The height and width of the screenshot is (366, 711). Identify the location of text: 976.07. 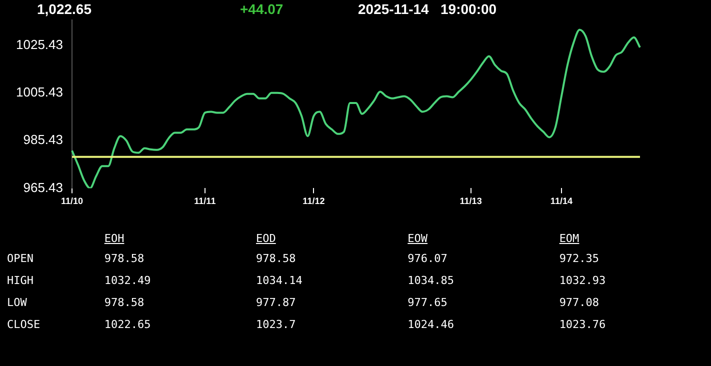
(428, 258).